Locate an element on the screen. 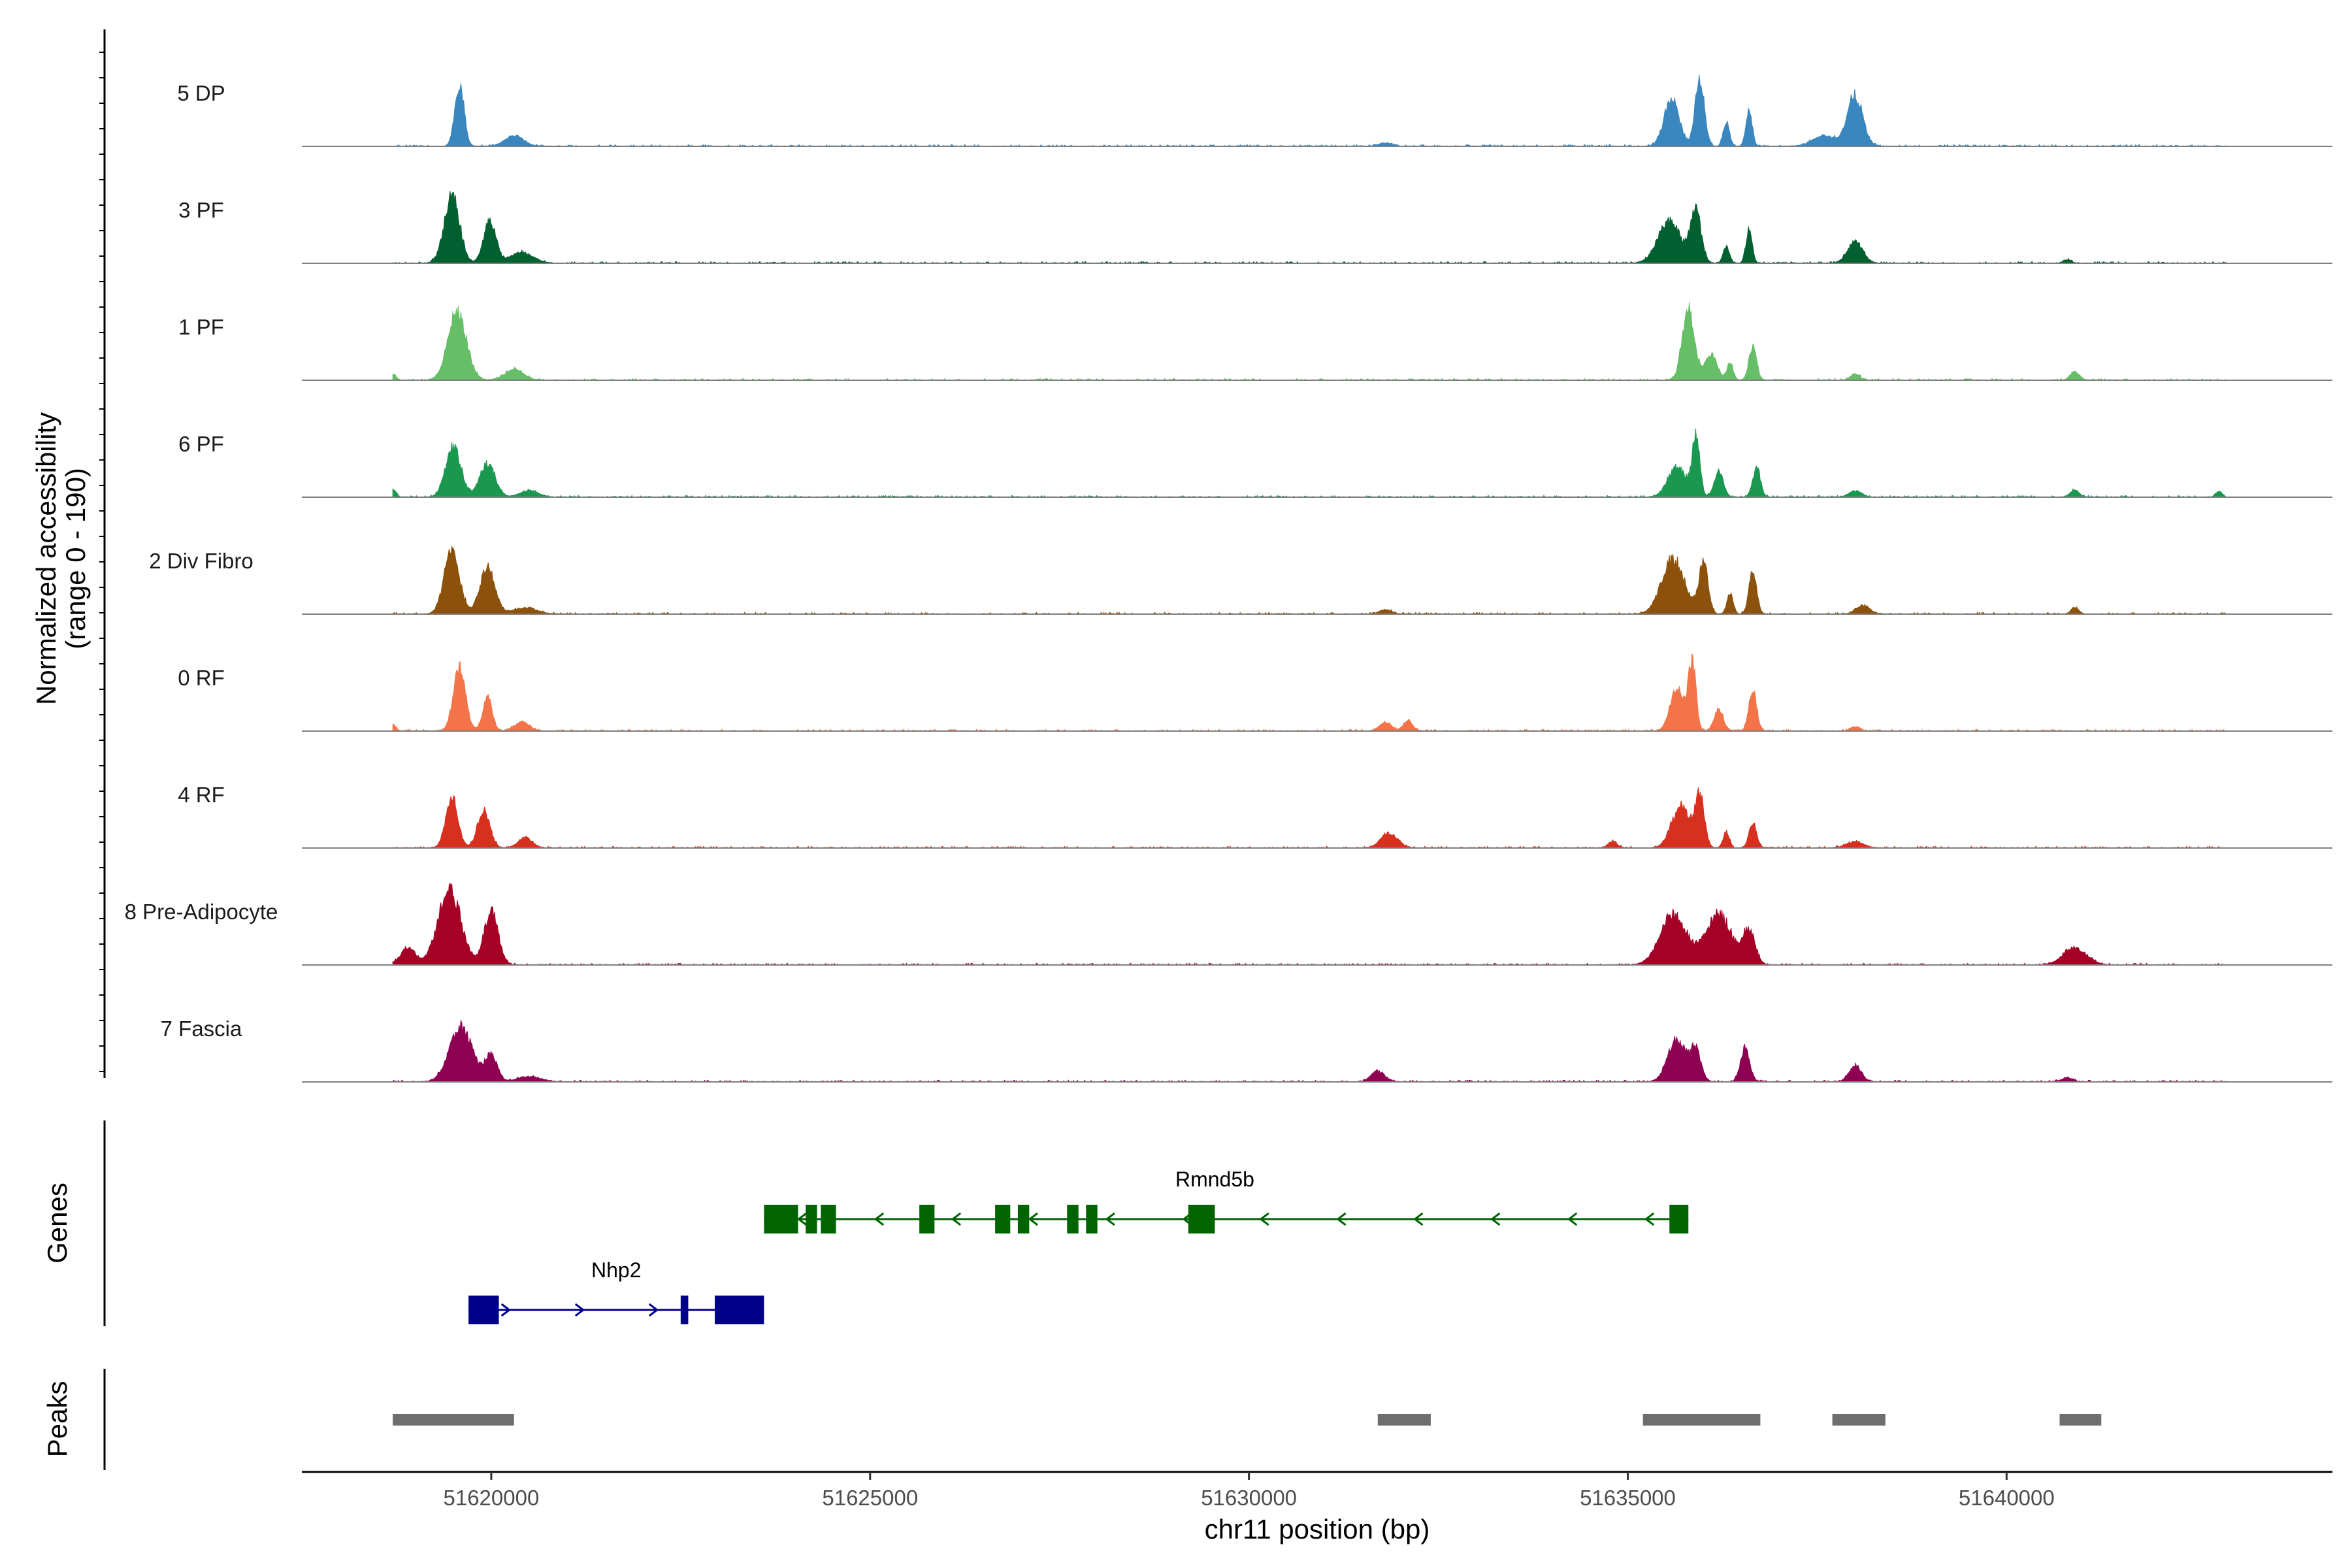 The width and height of the screenshot is (2352, 1568). x-tick-label: 51640000 is located at coordinates (2007, 1498).